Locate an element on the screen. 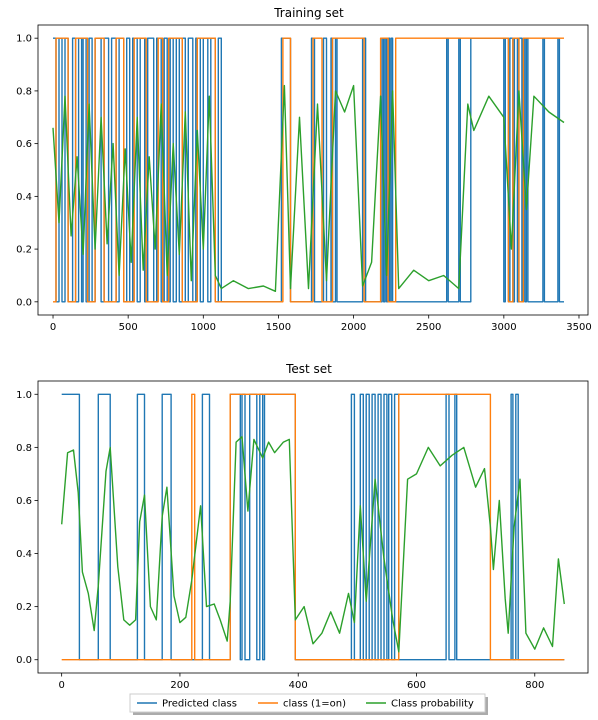  x-tick-label: 500 is located at coordinates (128, 327).